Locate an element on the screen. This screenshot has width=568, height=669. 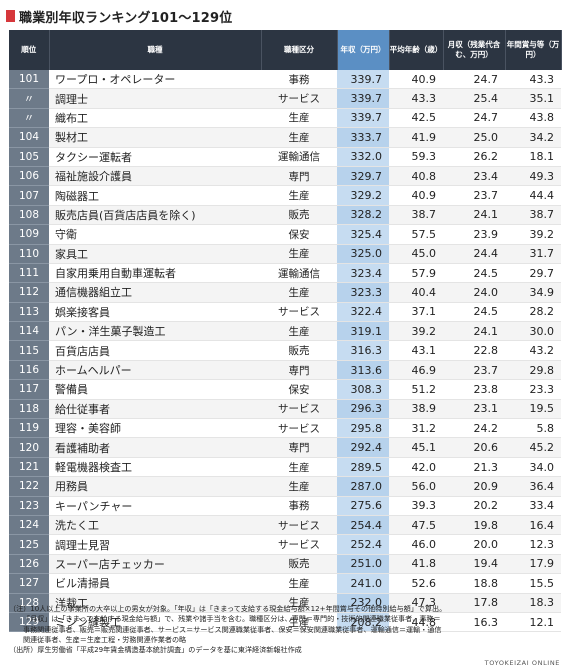
row-income: 316.3 is located at coordinates (363, 350).